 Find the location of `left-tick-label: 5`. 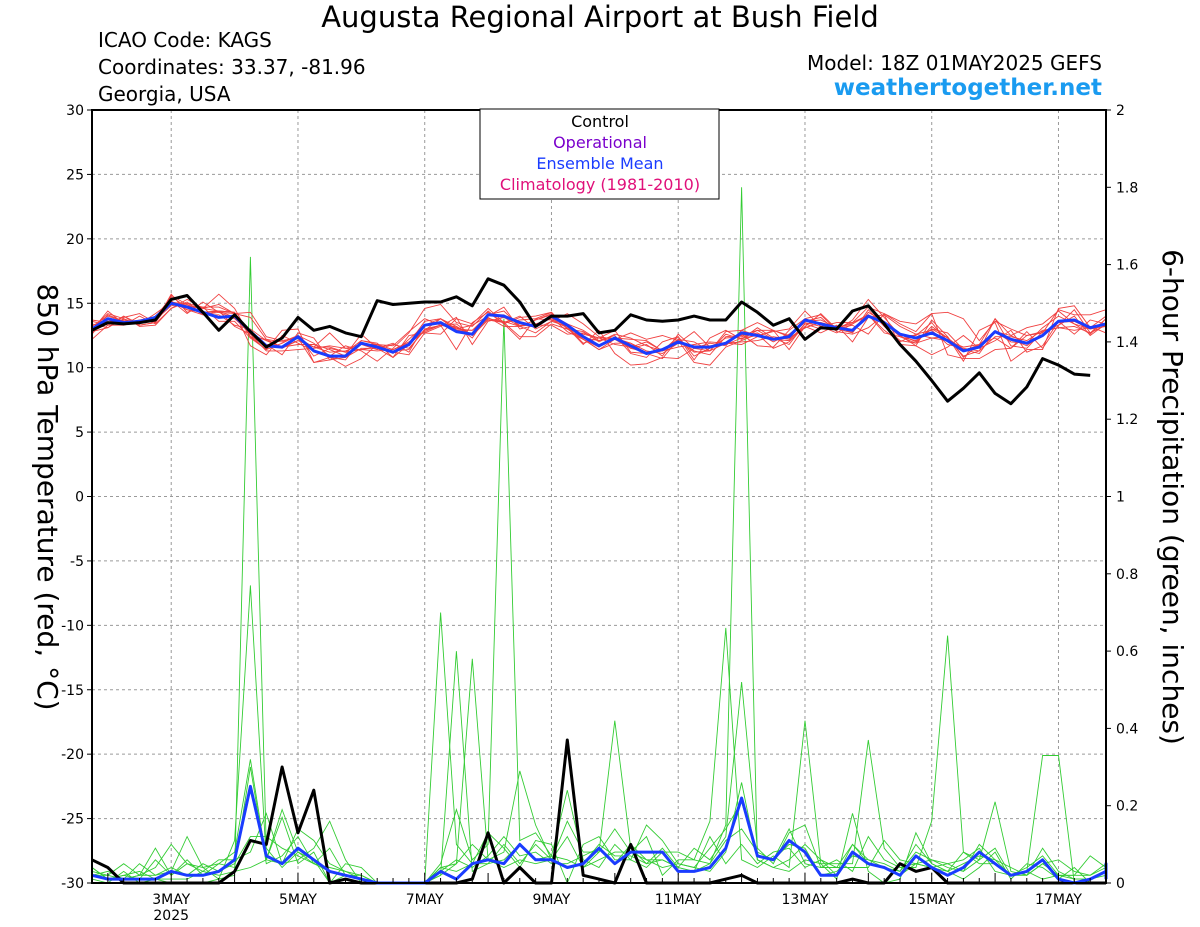

left-tick-label: 5 is located at coordinates (79, 433).